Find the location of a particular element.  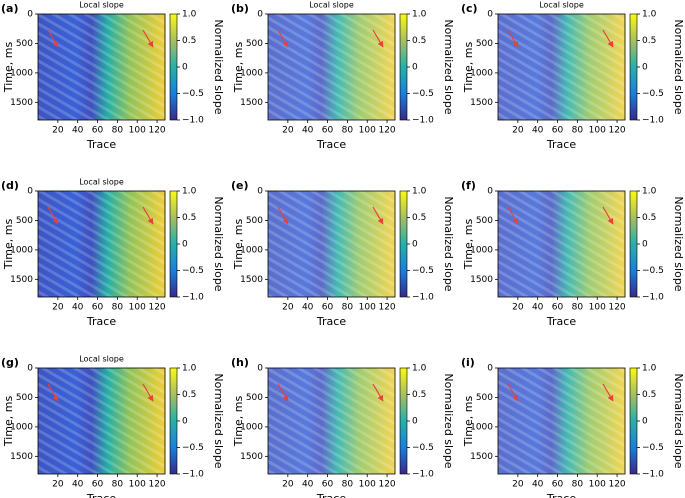

panel-label: (e) is located at coordinates (240, 185).